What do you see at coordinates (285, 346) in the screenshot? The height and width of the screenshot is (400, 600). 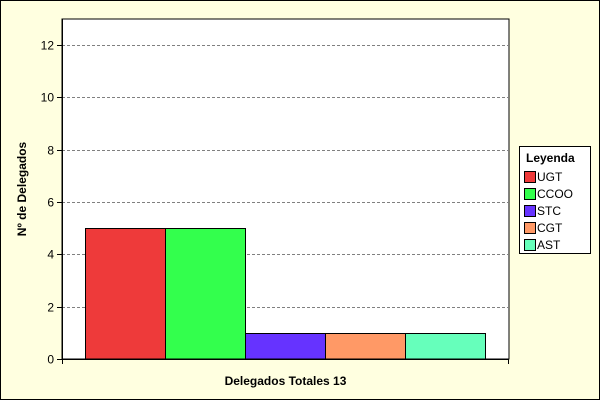 I see `bar-stc` at bounding box center [285, 346].